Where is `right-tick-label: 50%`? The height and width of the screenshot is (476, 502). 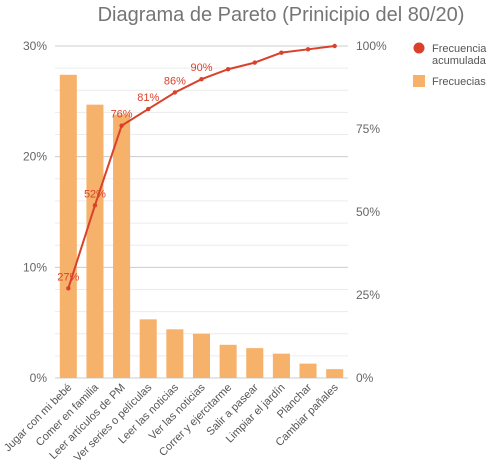 right-tick-label: 50% is located at coordinates (368, 212).